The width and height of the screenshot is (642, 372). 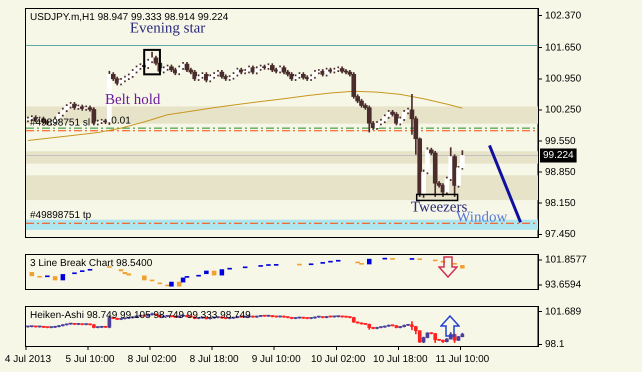 I want to click on y-tick-label: 98.850, so click(x=560, y=172).